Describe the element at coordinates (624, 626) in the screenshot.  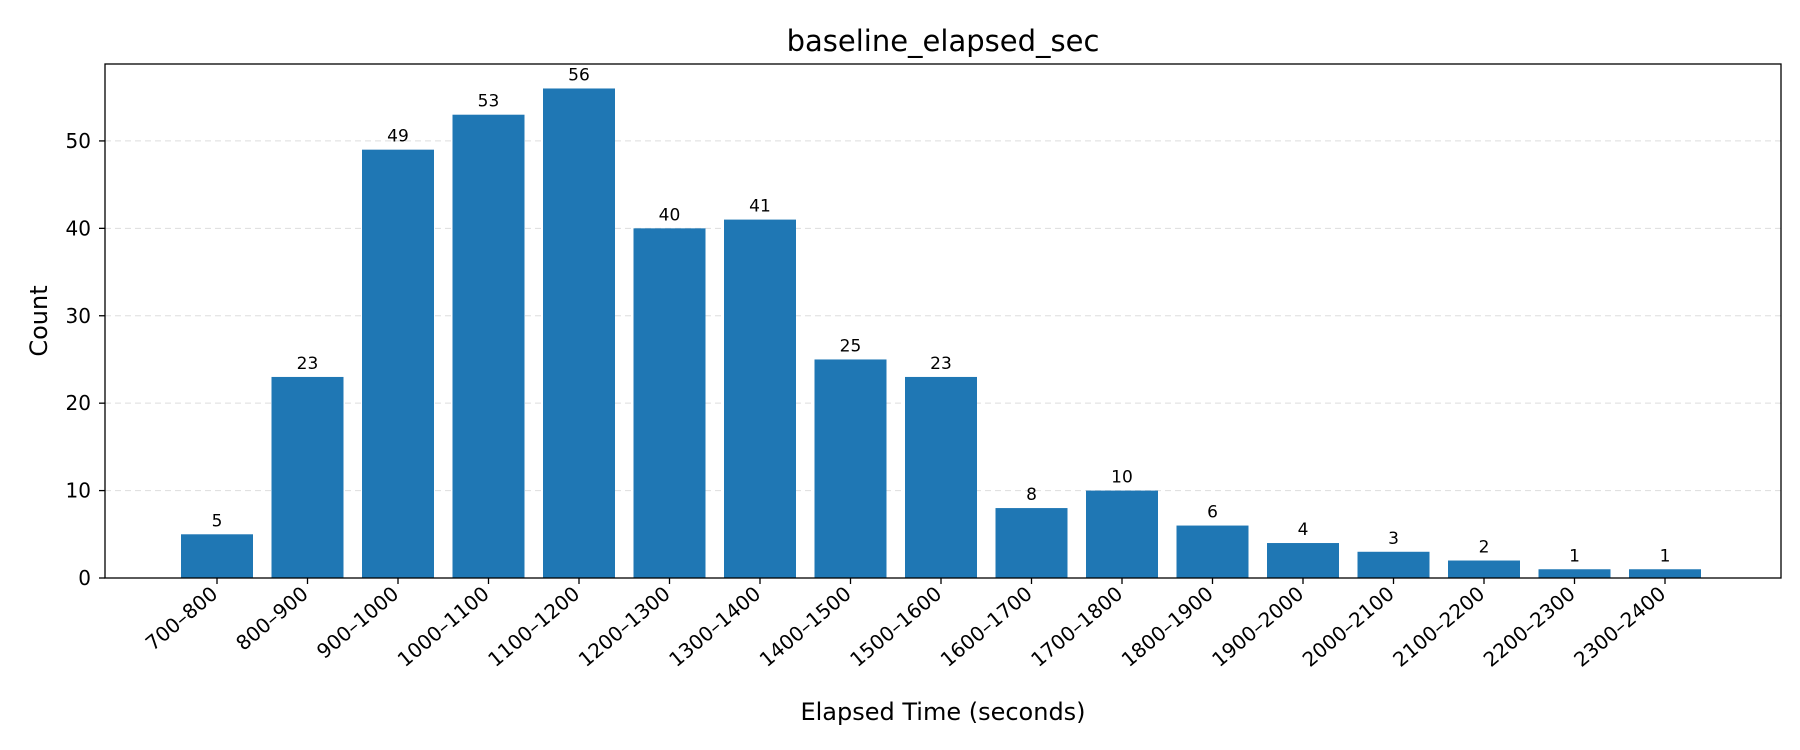
I see `x-tick-label: 1200–1300` at that location.